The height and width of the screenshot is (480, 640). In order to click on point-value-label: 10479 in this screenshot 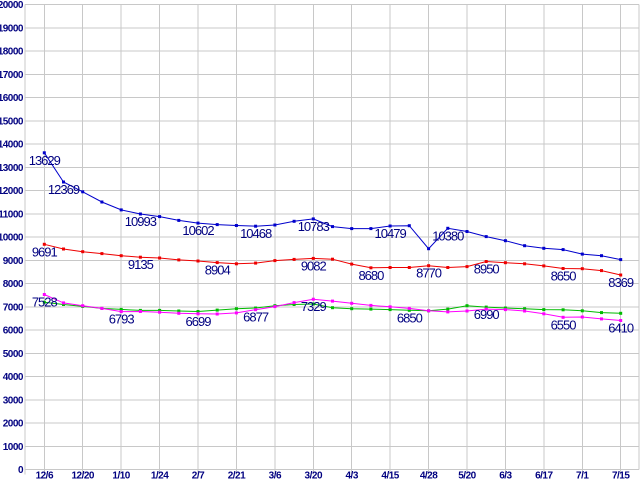, I will do `click(391, 233)`.